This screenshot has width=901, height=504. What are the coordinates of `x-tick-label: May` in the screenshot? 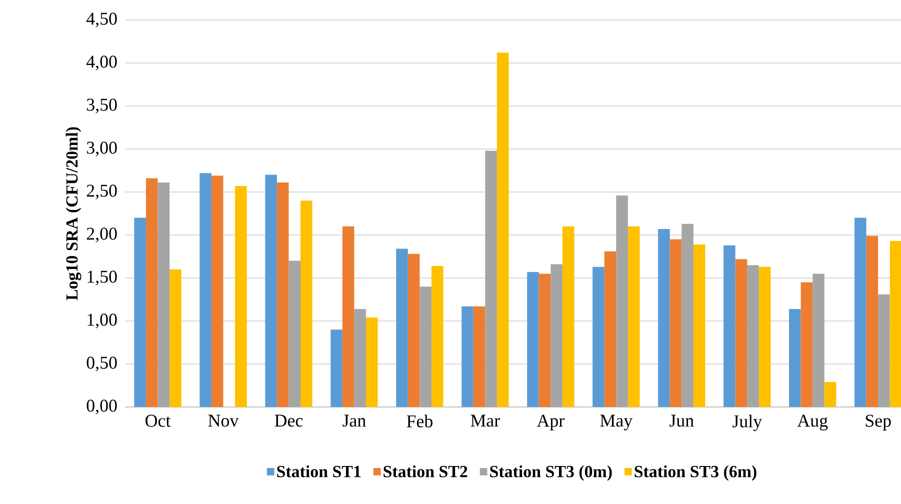 It's located at (616, 422).